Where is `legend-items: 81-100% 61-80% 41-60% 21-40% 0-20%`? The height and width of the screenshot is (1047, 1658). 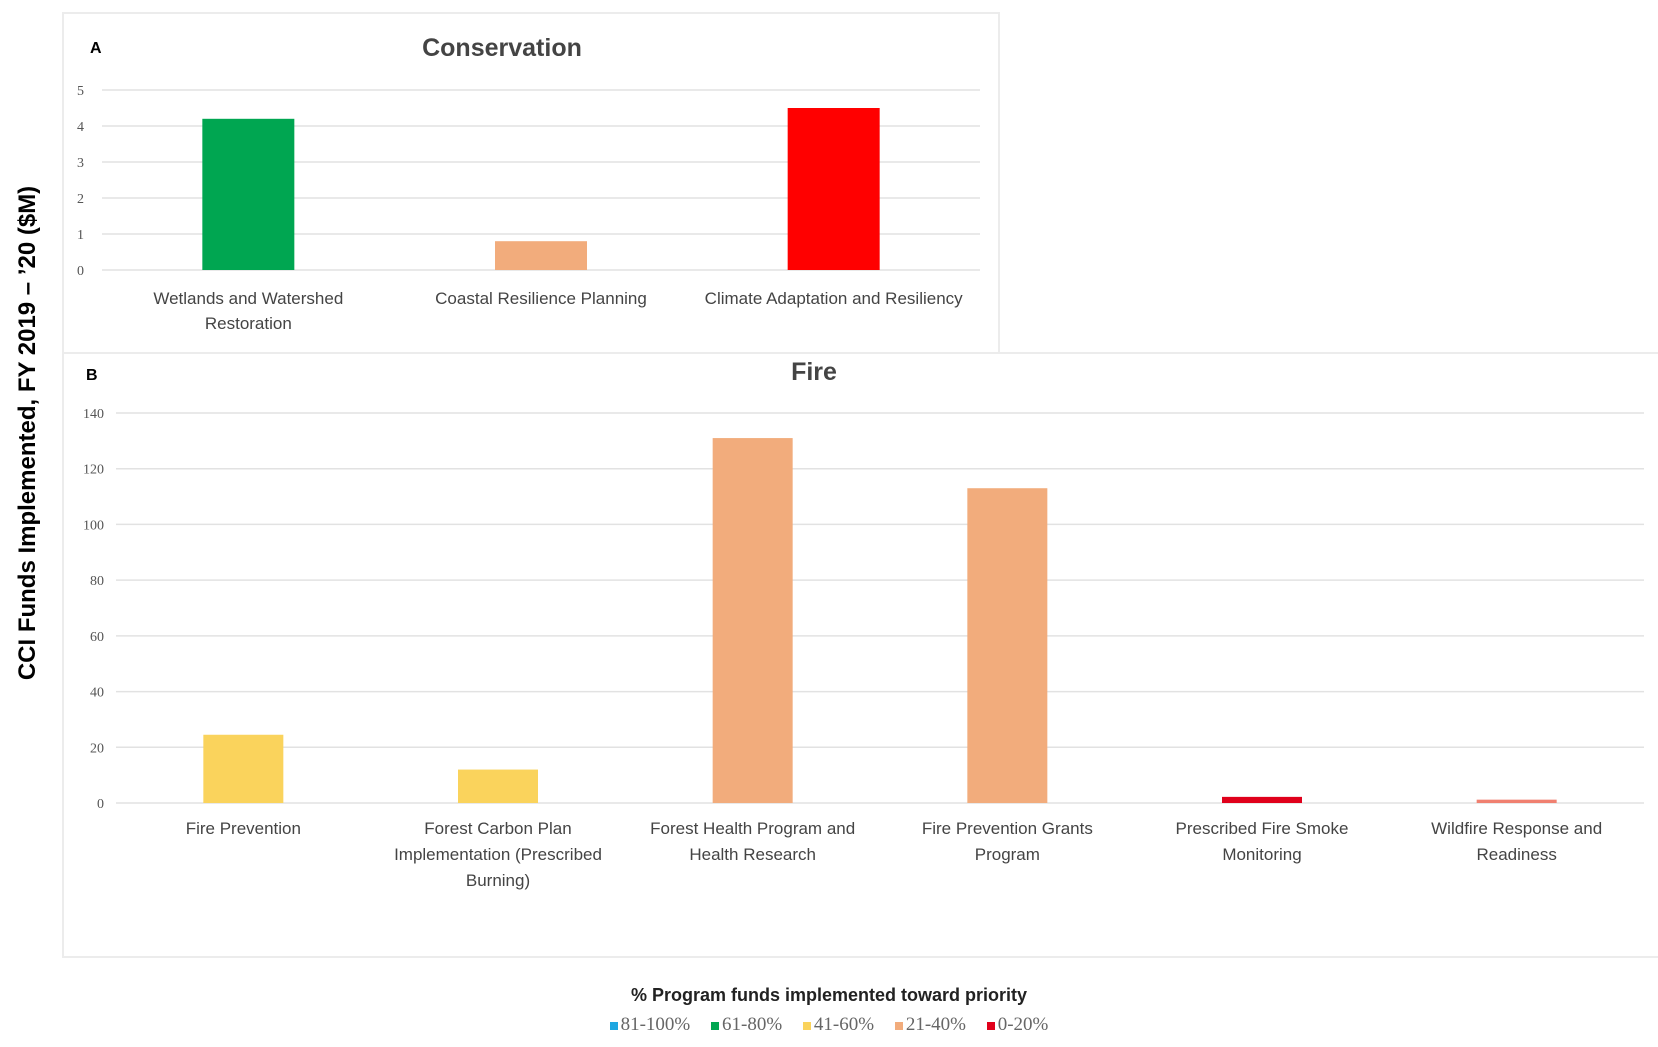
legend-items: 81-100% 61-80% 41-60% 21-40% 0-20% is located at coordinates (829, 1025).